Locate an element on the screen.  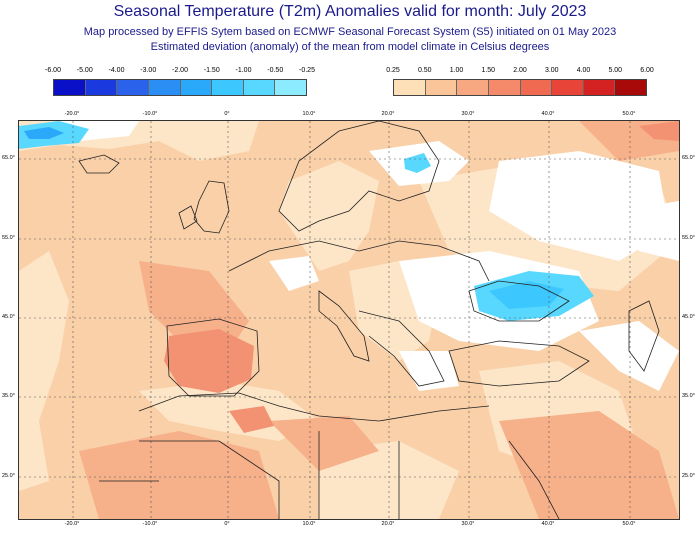
red-sea-coast is located at coordinates (534, 479).